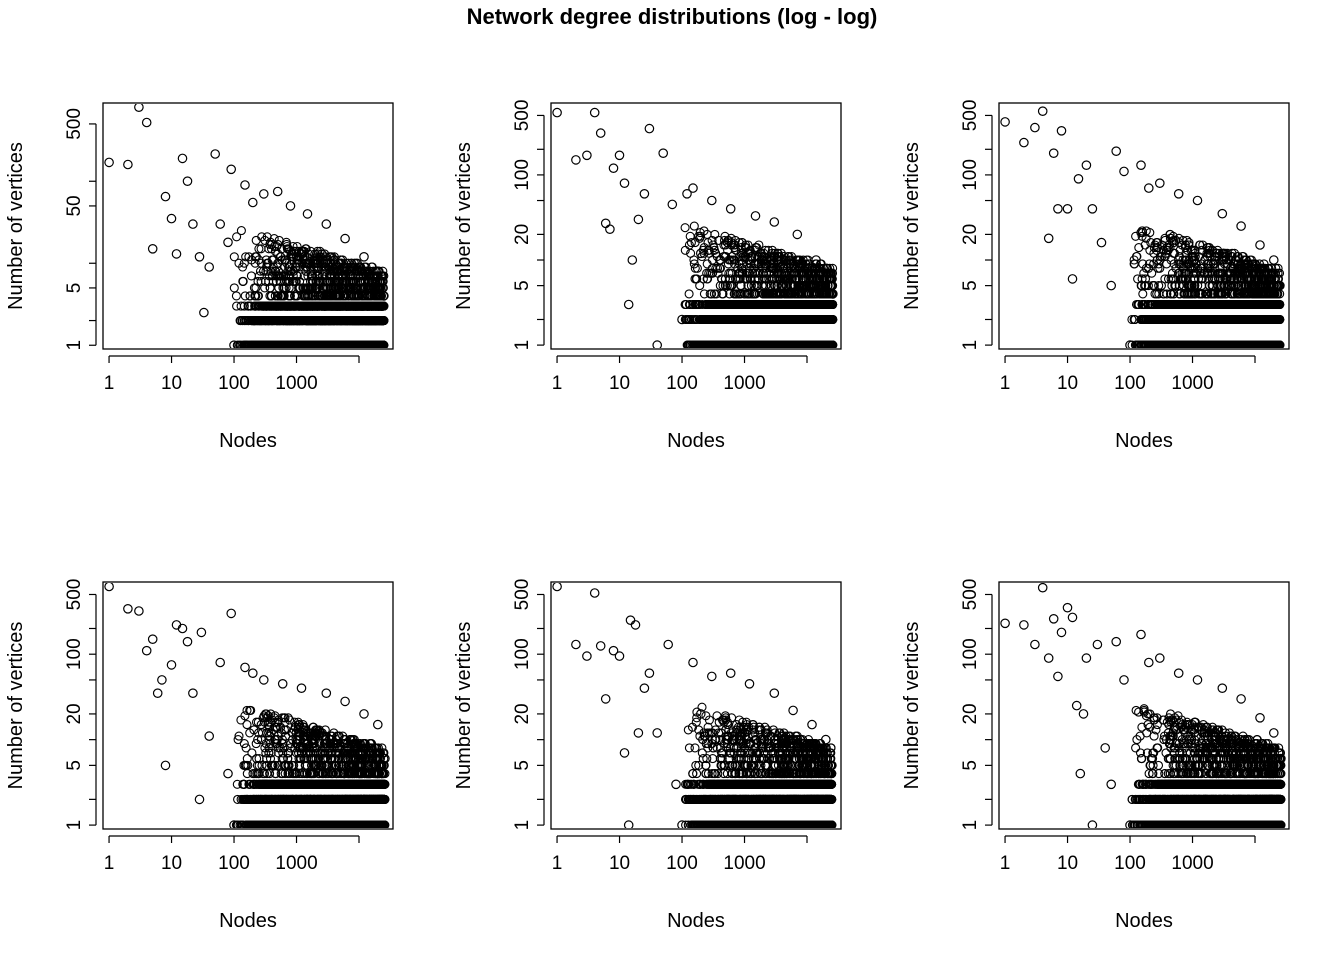 The width and height of the screenshot is (1344, 960). I want to click on y-tick-label: 1, so click(74, 345).